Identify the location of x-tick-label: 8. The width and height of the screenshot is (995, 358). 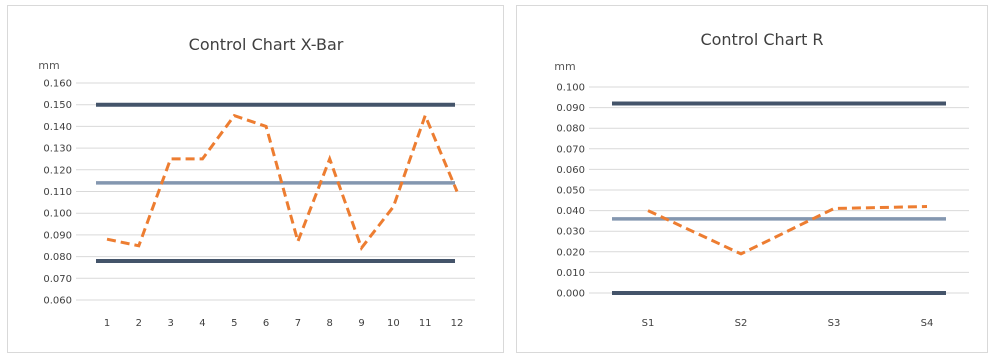
(330, 323).